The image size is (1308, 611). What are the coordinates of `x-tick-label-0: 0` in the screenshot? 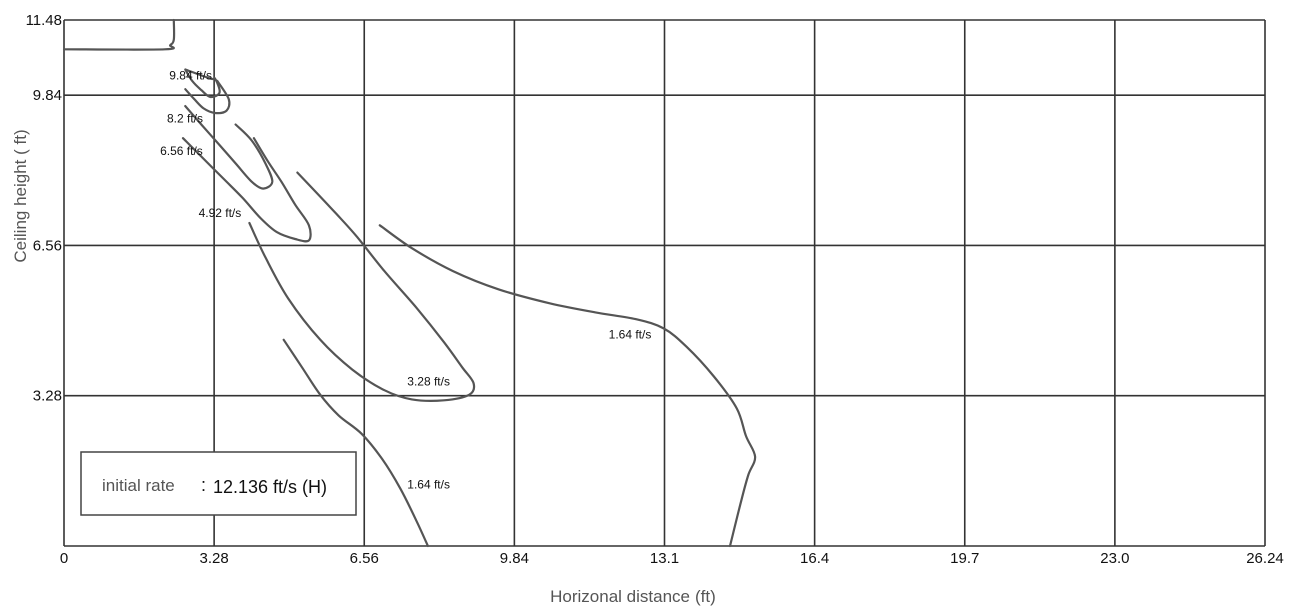 It's located at (64, 558).